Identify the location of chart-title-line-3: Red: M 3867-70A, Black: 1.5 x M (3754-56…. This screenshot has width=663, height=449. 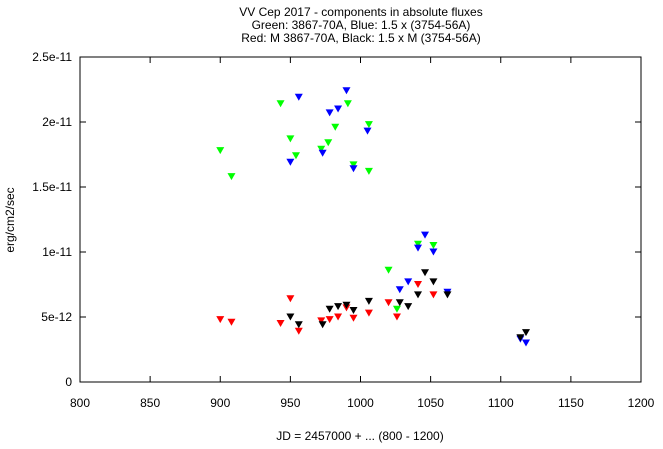
(360, 38).